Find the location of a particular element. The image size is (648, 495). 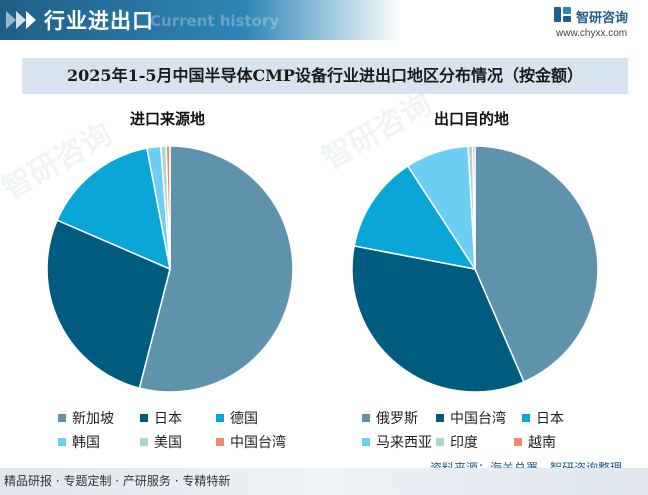

legend-item: 印度 is located at coordinates (457, 443).